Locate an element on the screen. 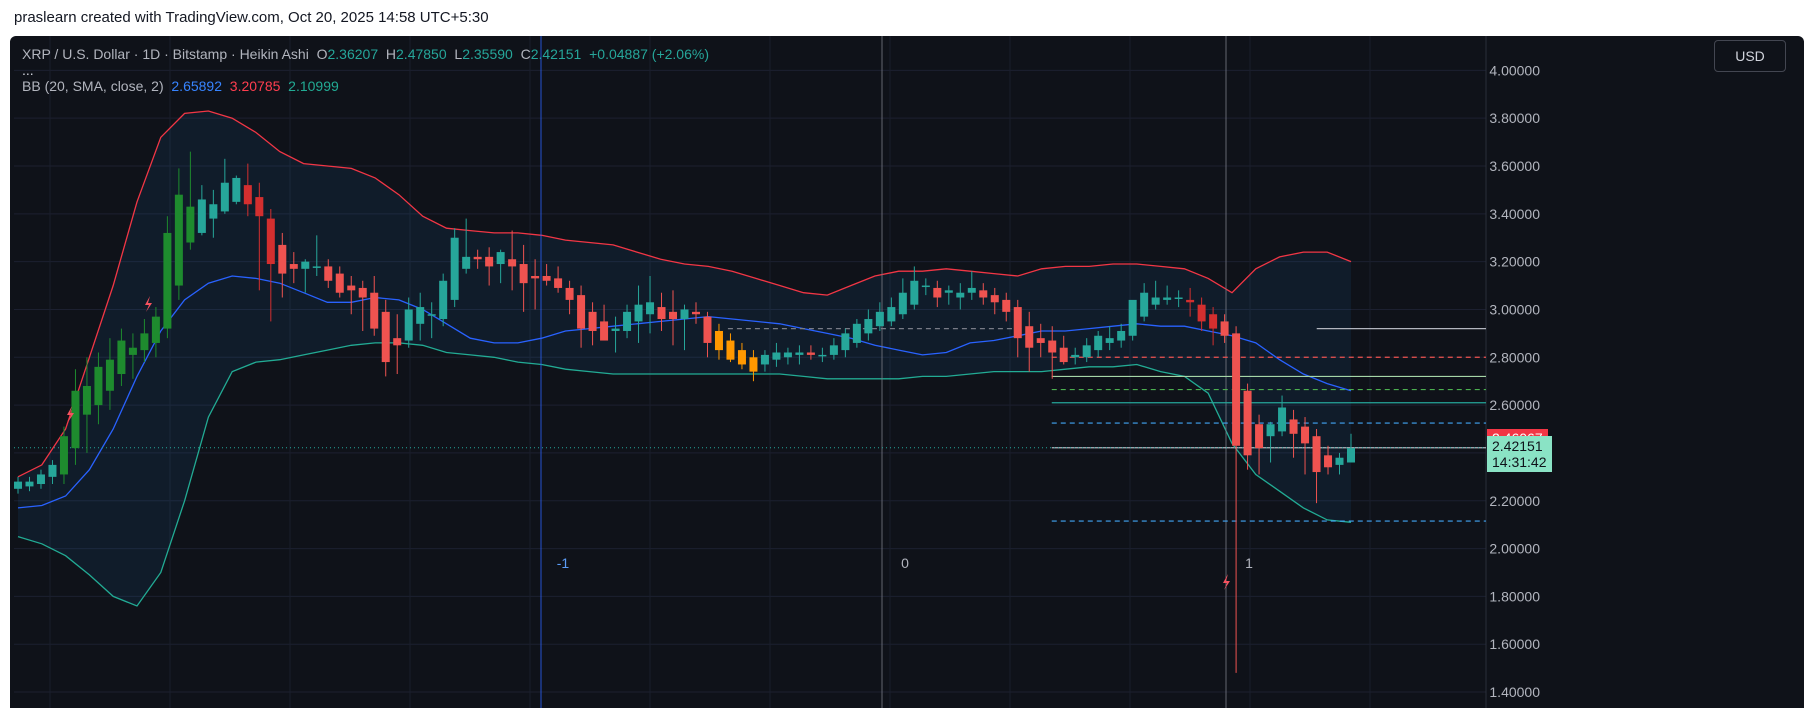 The height and width of the screenshot is (708, 1814). y-axis-tick-label: 2.60000 is located at coordinates (1514, 405).